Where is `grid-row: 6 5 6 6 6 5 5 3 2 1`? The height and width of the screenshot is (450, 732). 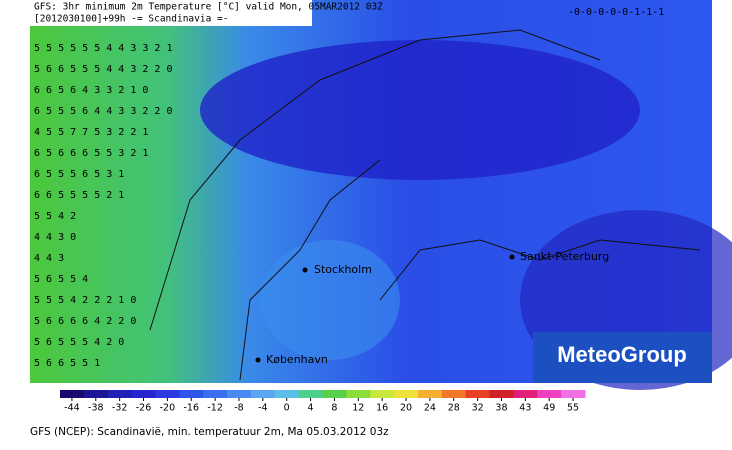 grid-row: 6 5 6 6 6 5 5 3 2 1 is located at coordinates (91, 153).